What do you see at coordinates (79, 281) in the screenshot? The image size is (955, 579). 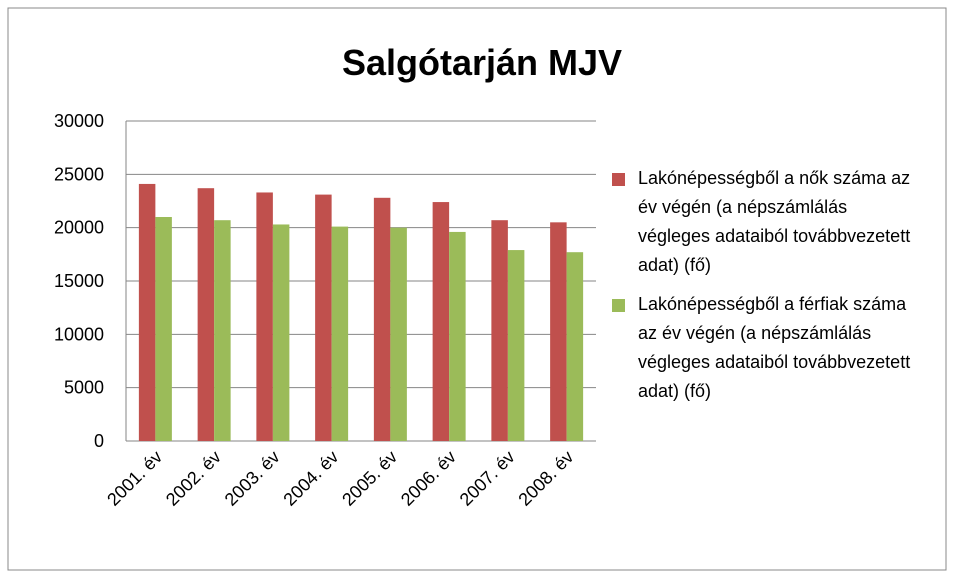 I see `y-tick-label: 15000` at bounding box center [79, 281].